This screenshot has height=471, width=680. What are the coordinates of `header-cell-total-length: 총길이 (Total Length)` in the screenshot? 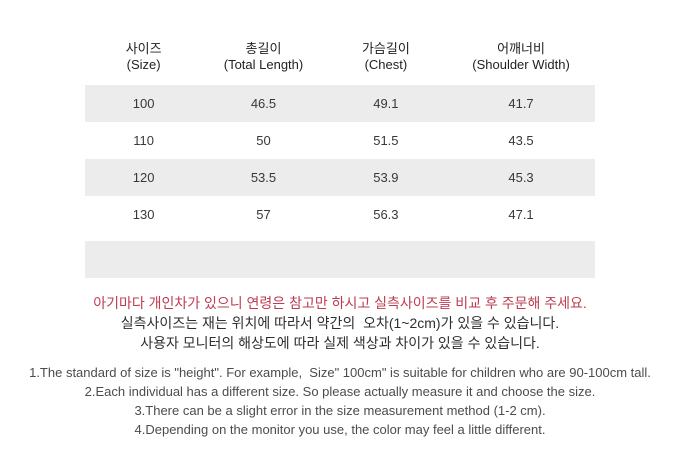 It's located at (263, 56).